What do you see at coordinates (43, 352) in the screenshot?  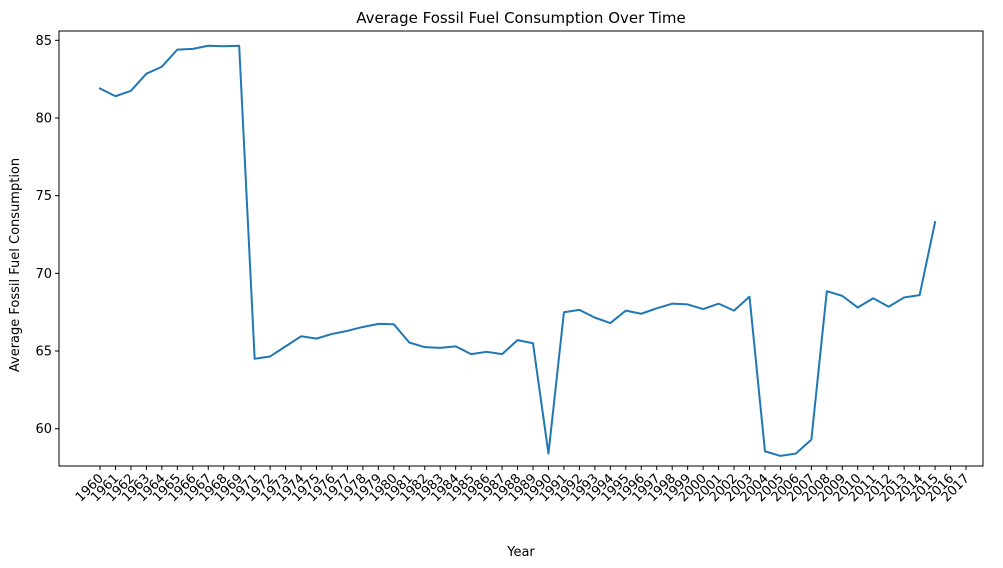 I see `y-tick-label: 65` at bounding box center [43, 352].